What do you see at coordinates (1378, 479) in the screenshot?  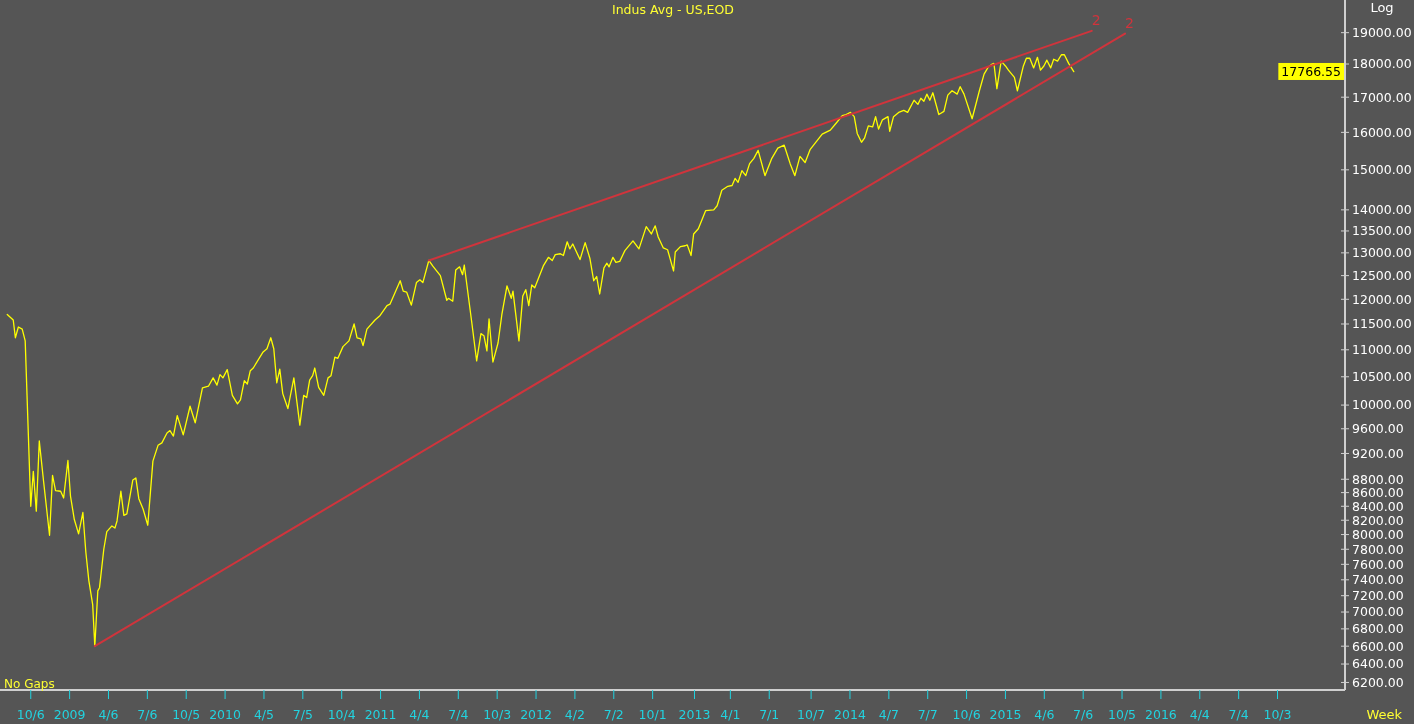 I see `y-tick-label: 8800.00` at bounding box center [1378, 479].